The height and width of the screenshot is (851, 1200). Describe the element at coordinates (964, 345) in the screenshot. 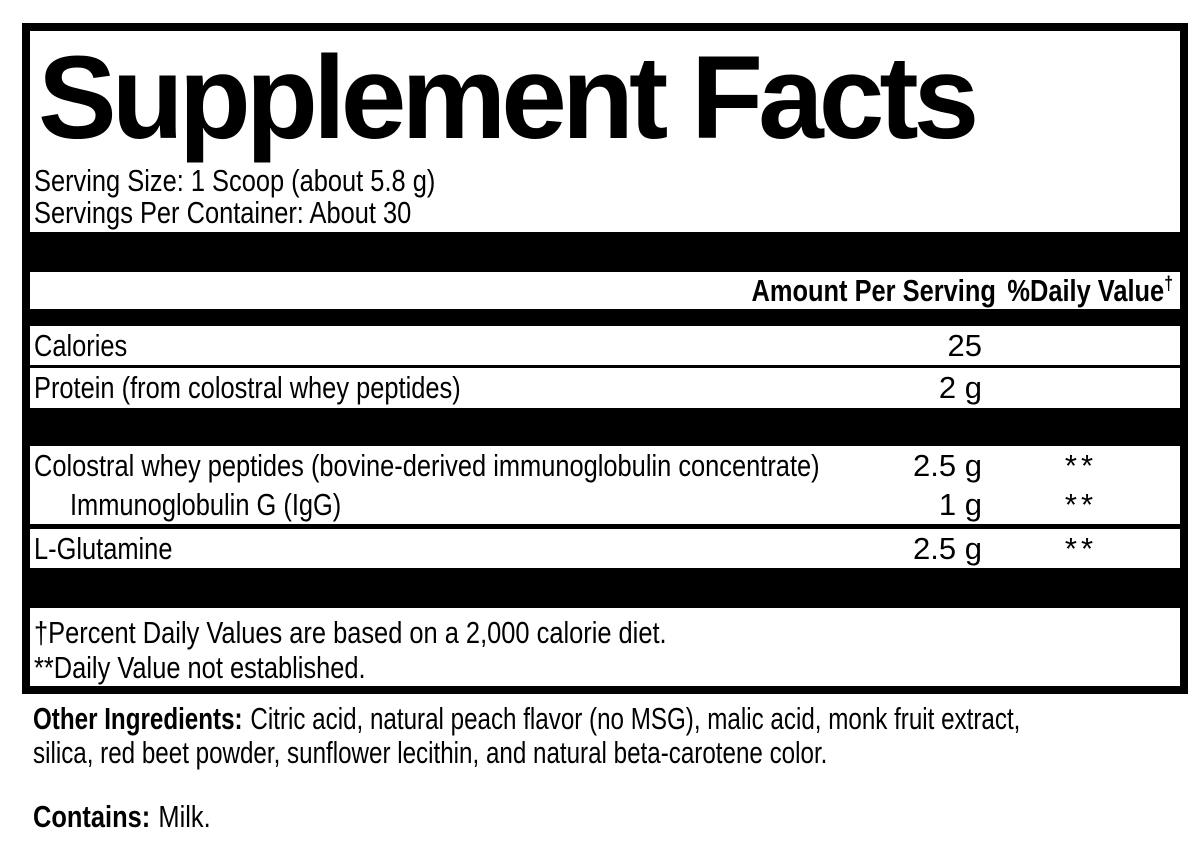

I see `amount-value: 25` at that location.